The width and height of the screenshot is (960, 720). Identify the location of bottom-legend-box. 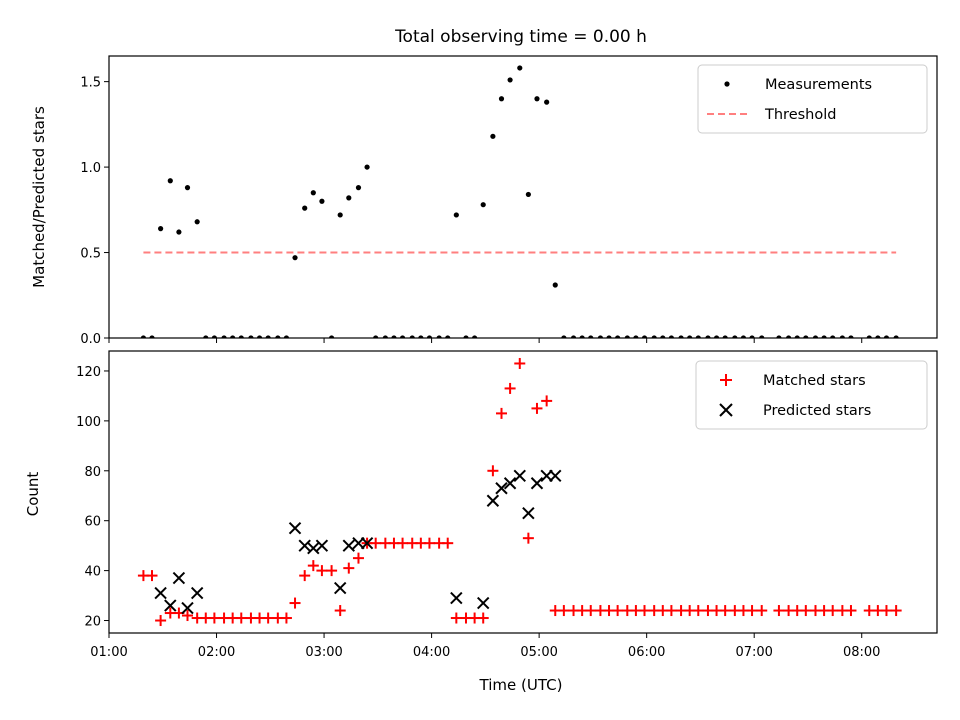
(811, 395).